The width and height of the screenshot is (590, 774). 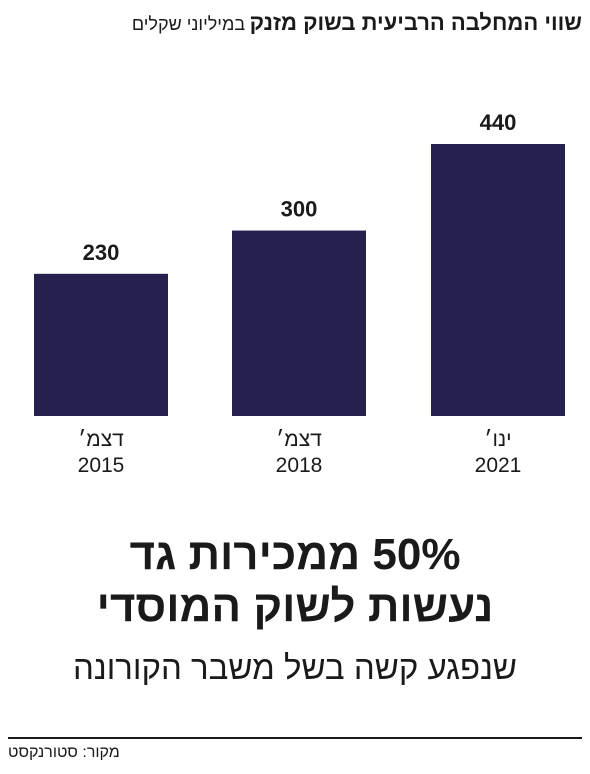 I want to click on tick-label-month-2015: דצמ׳, so click(x=101, y=439).